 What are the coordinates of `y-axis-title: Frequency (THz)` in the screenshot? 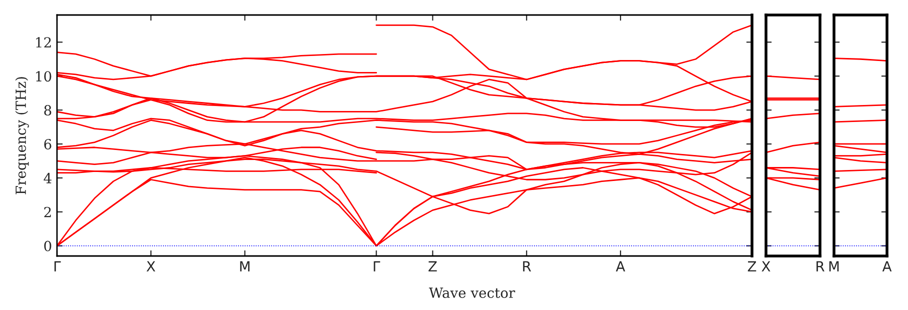 It's located at (22, 135).